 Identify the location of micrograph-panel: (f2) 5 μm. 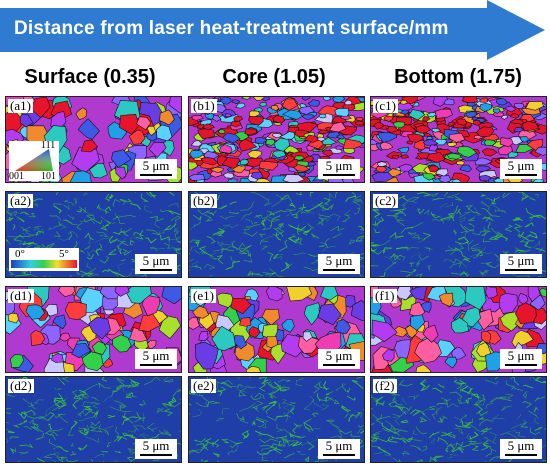
(458, 419).